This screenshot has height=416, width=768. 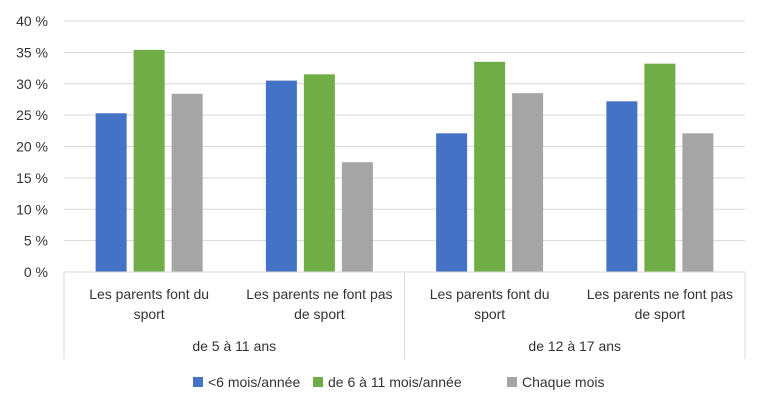 I want to click on y-tick-label: 40 %, so click(x=32, y=21).